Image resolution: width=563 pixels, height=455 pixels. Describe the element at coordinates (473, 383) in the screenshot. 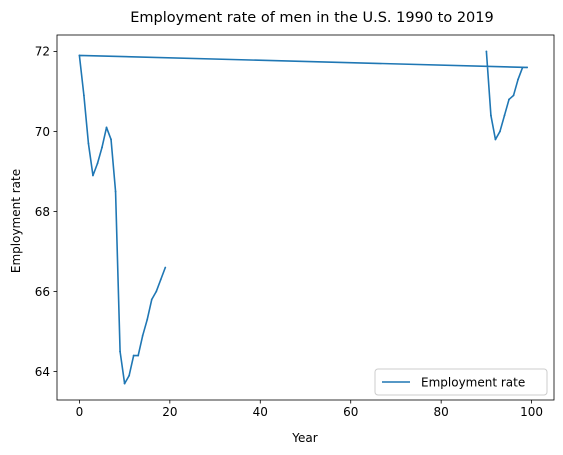

I see `legend-label: Employment rate` at that location.